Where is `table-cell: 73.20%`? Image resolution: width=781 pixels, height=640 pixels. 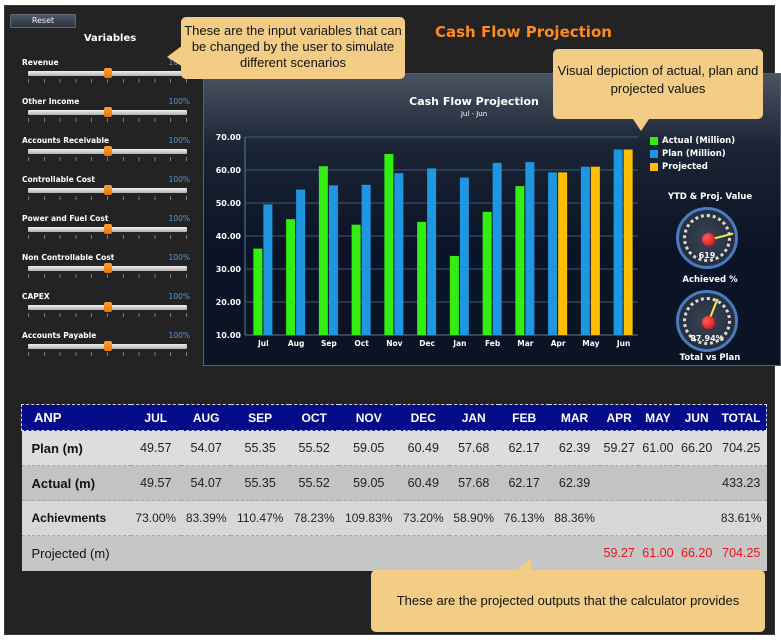
table-cell: 73.20% is located at coordinates (423, 518).